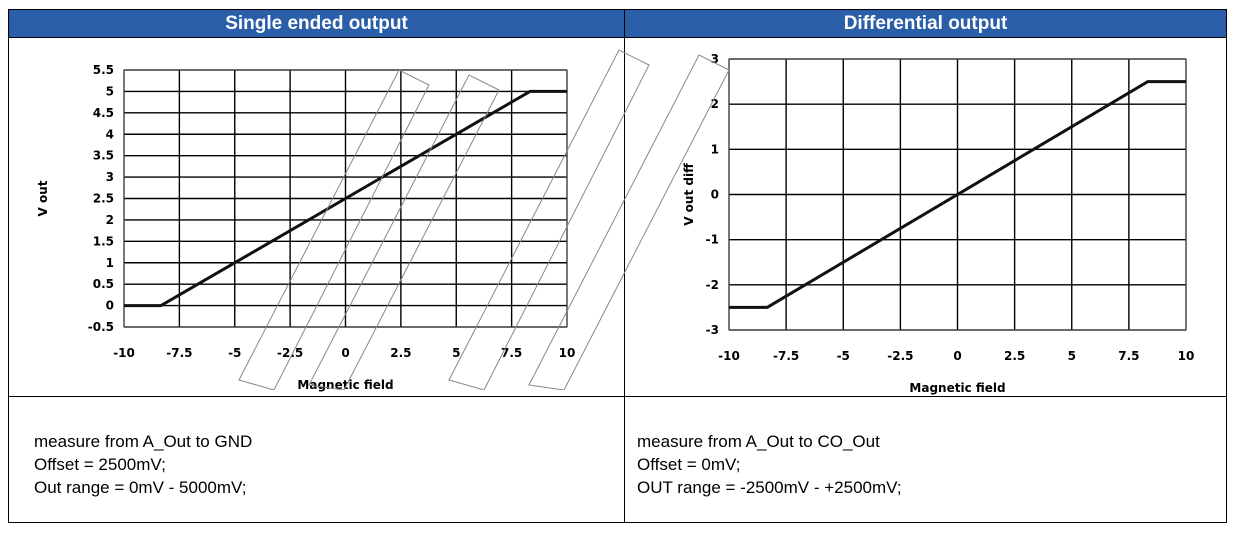 The image size is (1236, 533). I want to click on header-single-ended: Single ended output, so click(317, 23).